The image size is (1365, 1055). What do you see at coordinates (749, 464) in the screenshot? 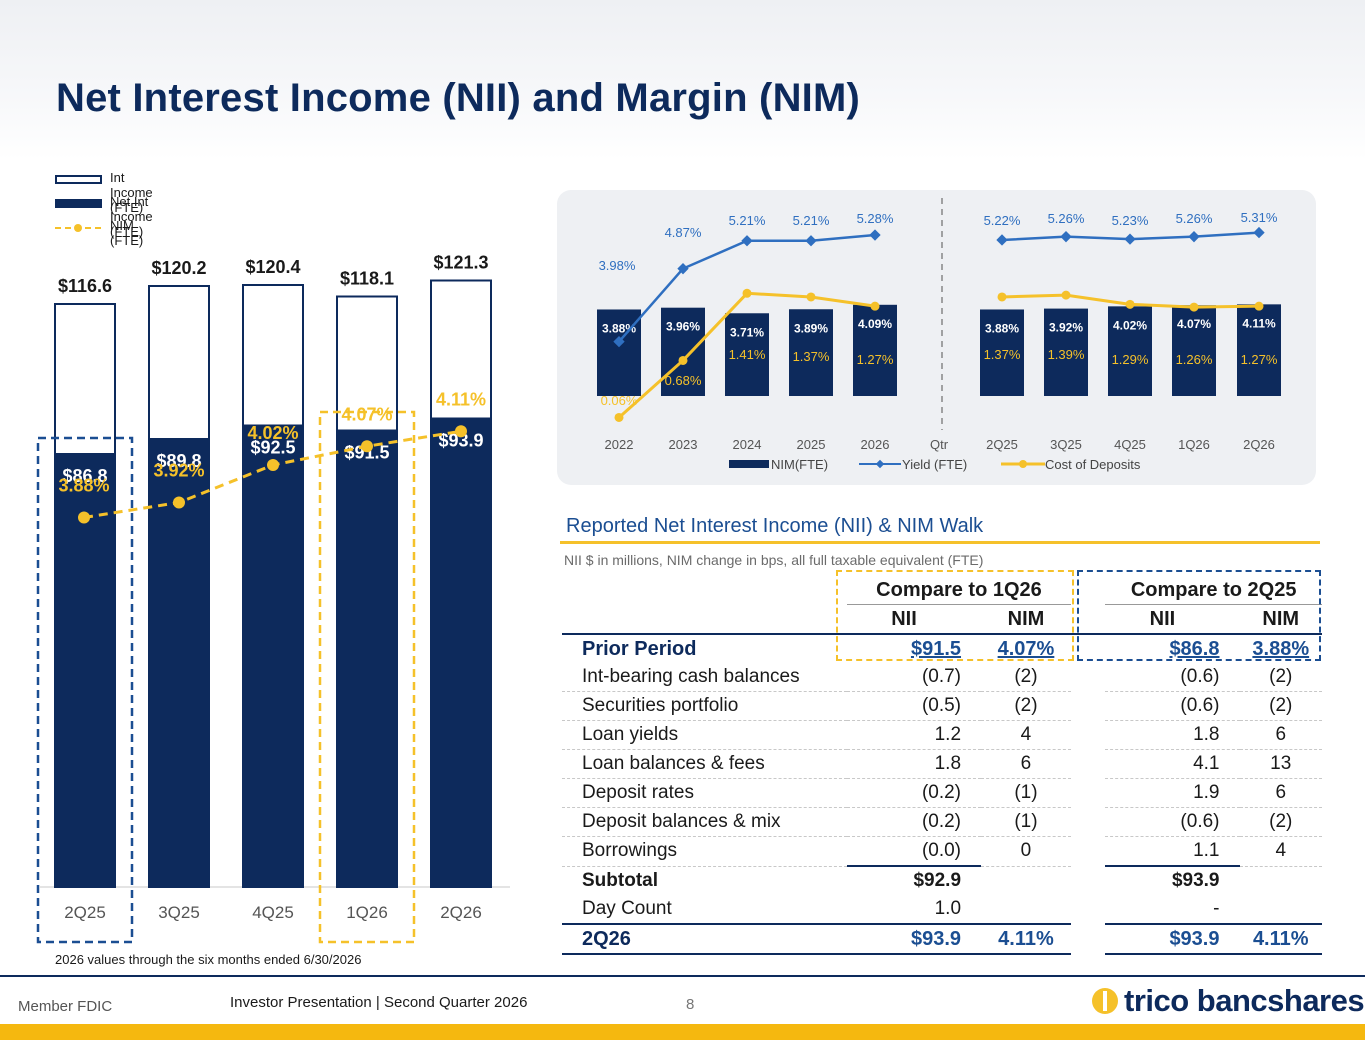
I see `legend-swatch-nim` at bounding box center [749, 464].